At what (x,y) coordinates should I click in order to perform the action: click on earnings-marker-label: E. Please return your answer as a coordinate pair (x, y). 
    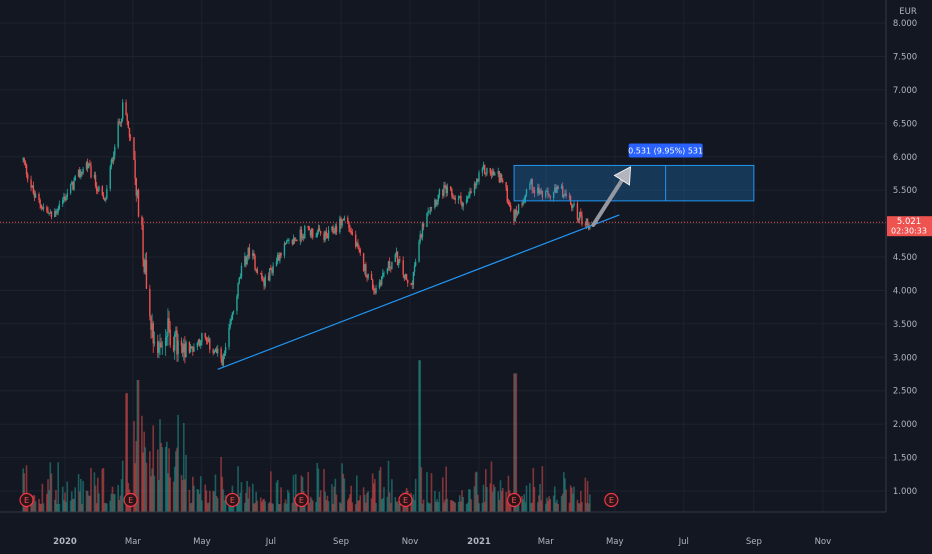
    Looking at the image, I should click on (301, 500).